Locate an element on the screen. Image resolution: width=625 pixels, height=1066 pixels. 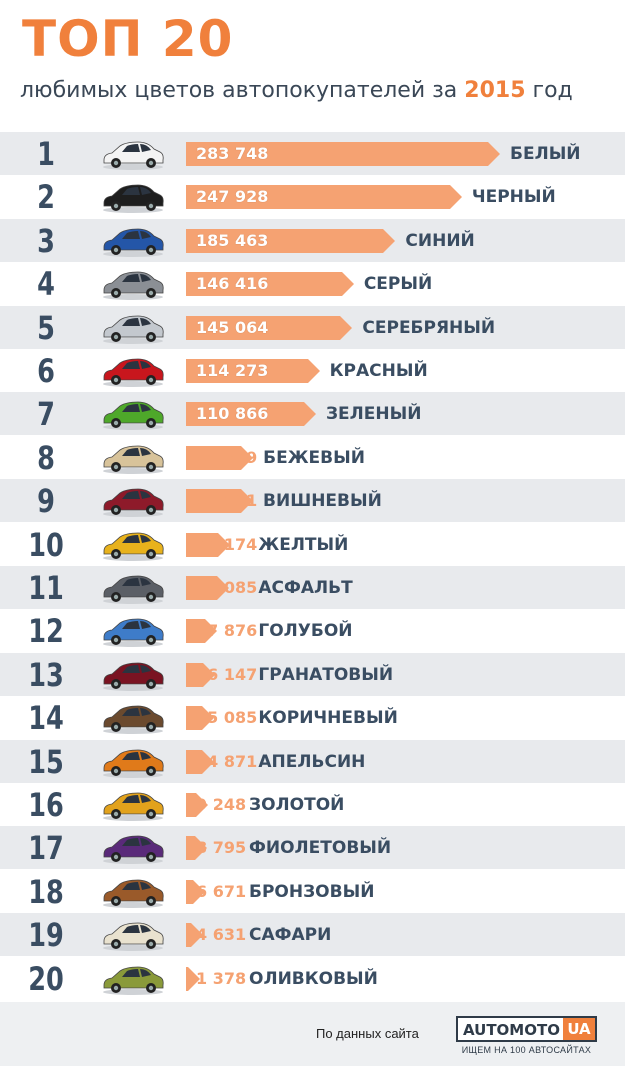
chart-row: 8 51 839 БЕЖЕВЫЙ is located at coordinates (312, 457).